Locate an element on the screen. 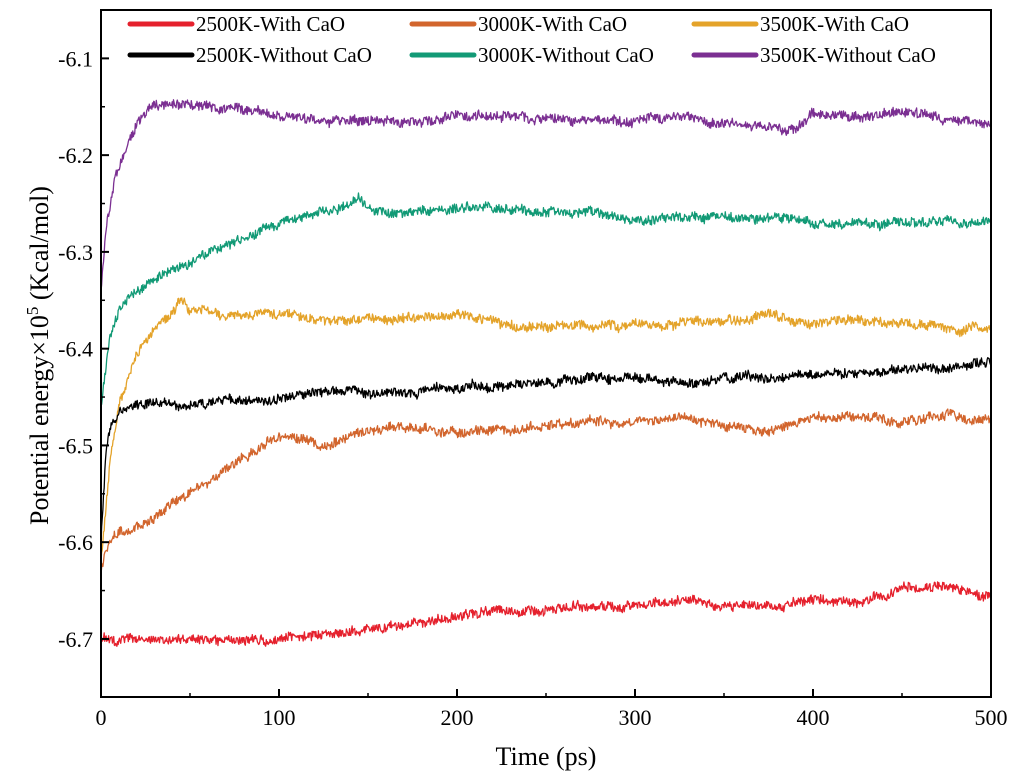  y-tick-label: -6.2 is located at coordinates (75, 155).